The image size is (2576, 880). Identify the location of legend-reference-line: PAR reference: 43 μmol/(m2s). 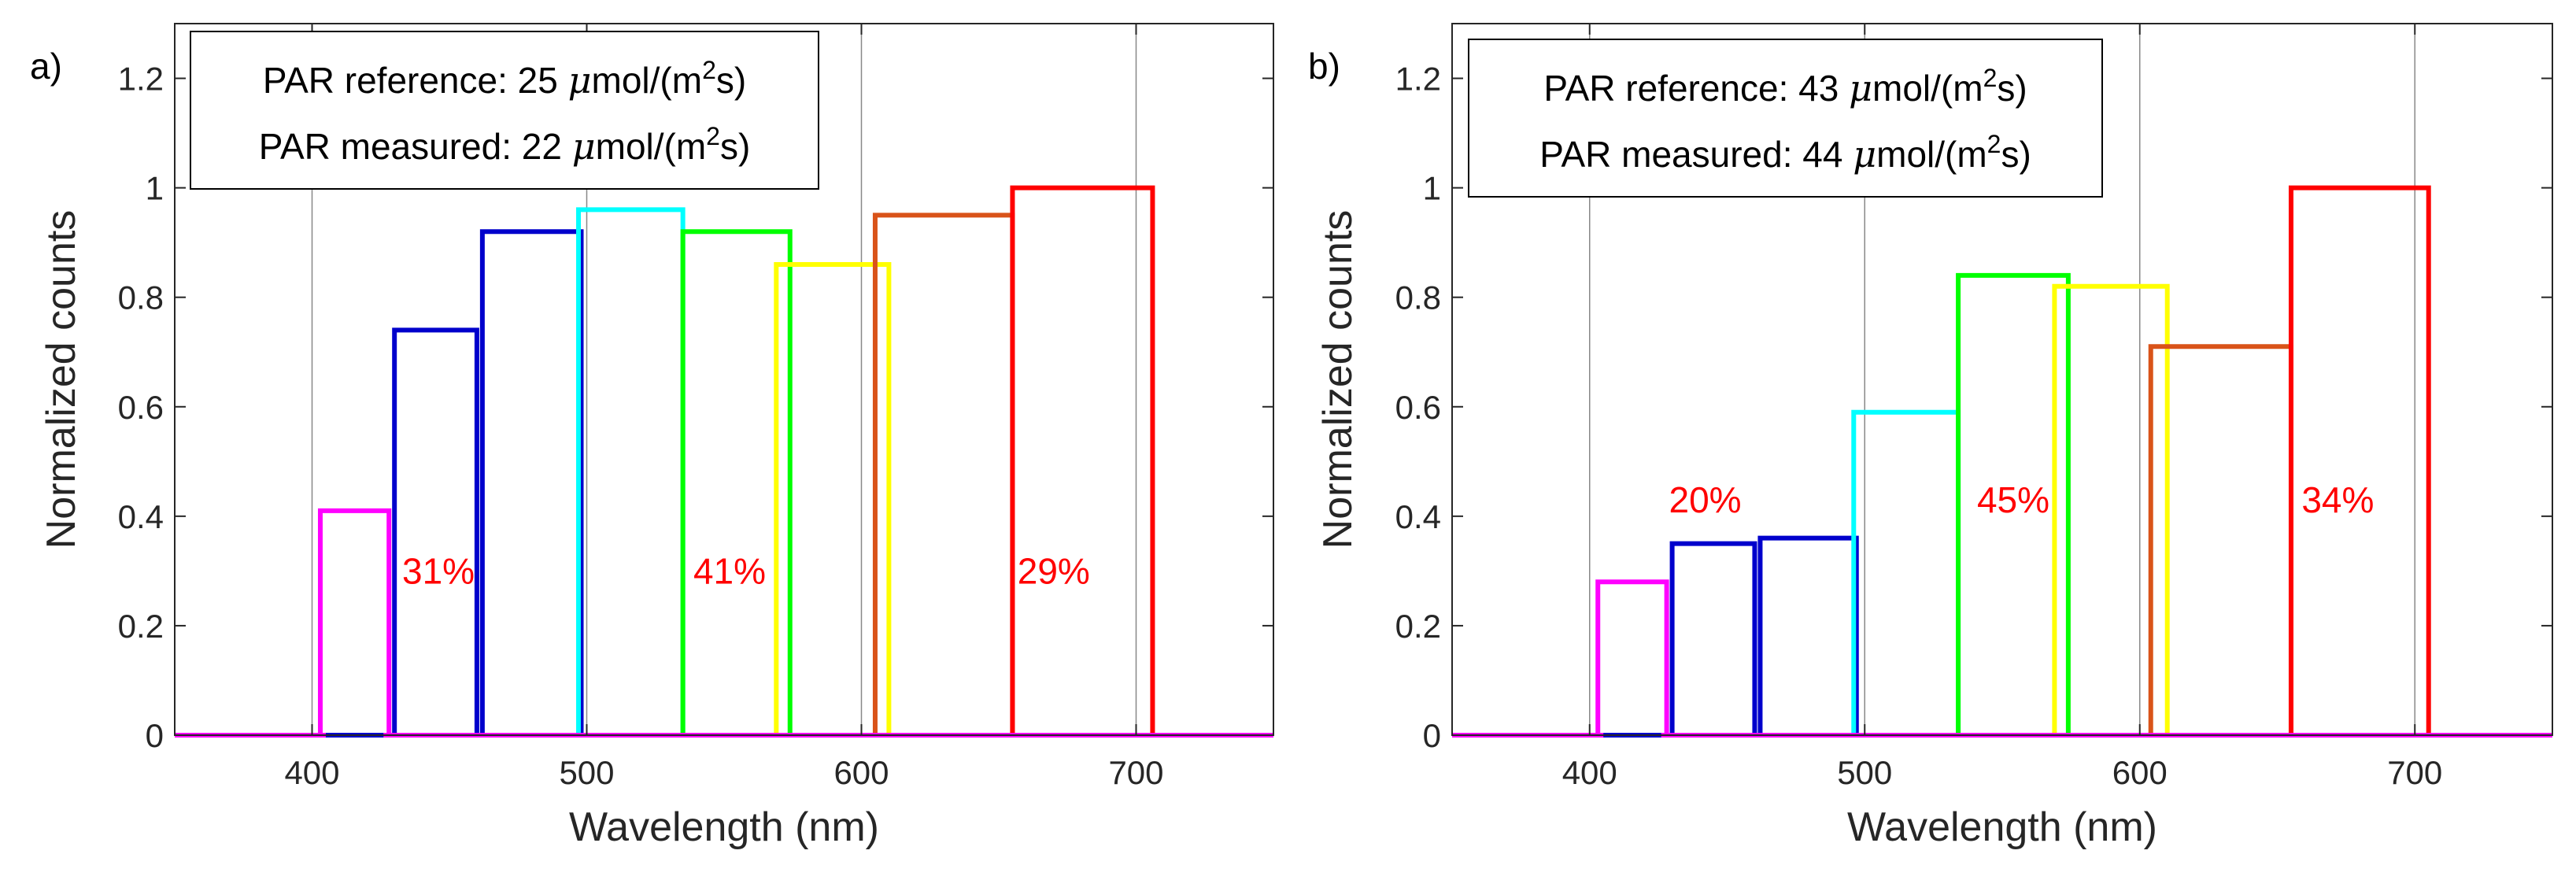
(1785, 87).